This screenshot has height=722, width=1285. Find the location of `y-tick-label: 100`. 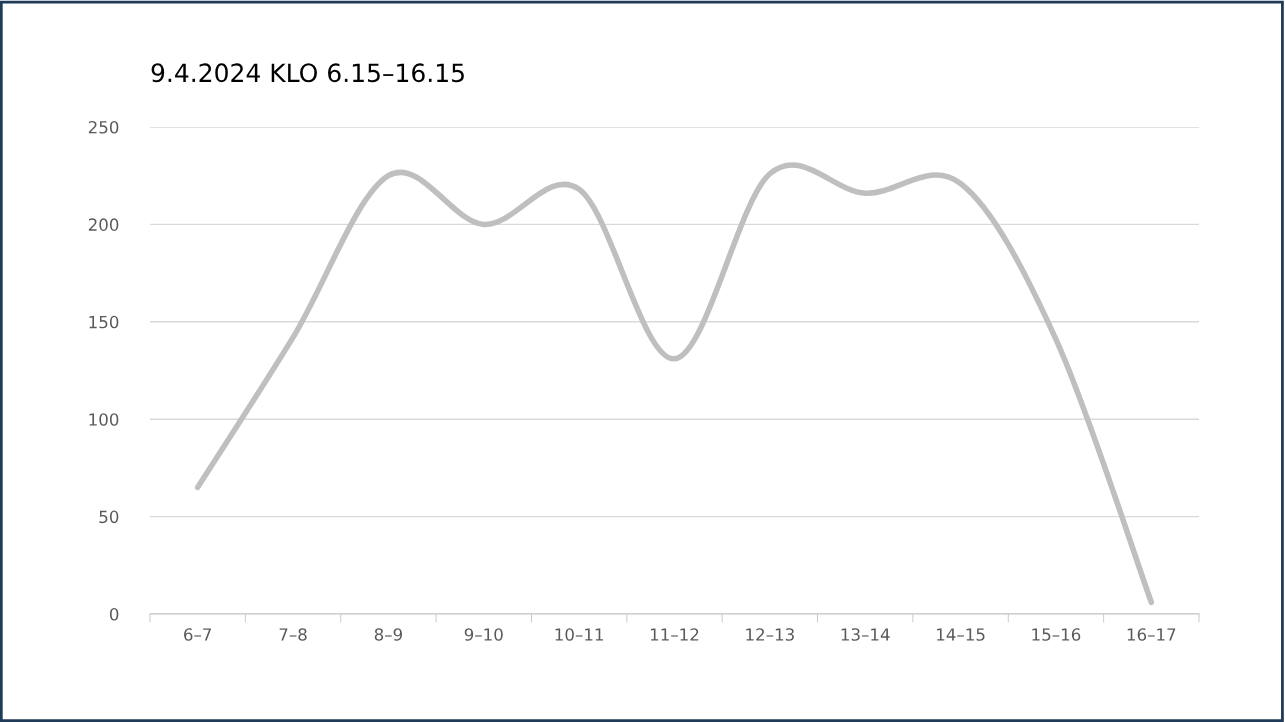

y-tick-label: 100 is located at coordinates (104, 419).